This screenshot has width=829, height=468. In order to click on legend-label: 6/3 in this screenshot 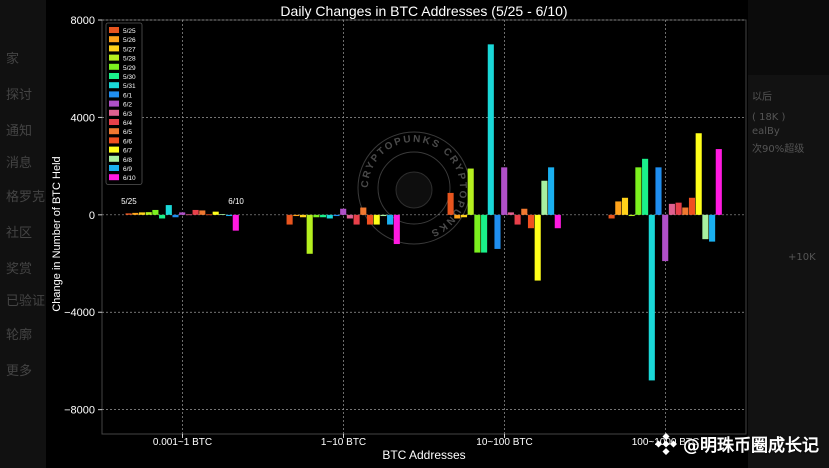, I will do `click(127, 114)`.